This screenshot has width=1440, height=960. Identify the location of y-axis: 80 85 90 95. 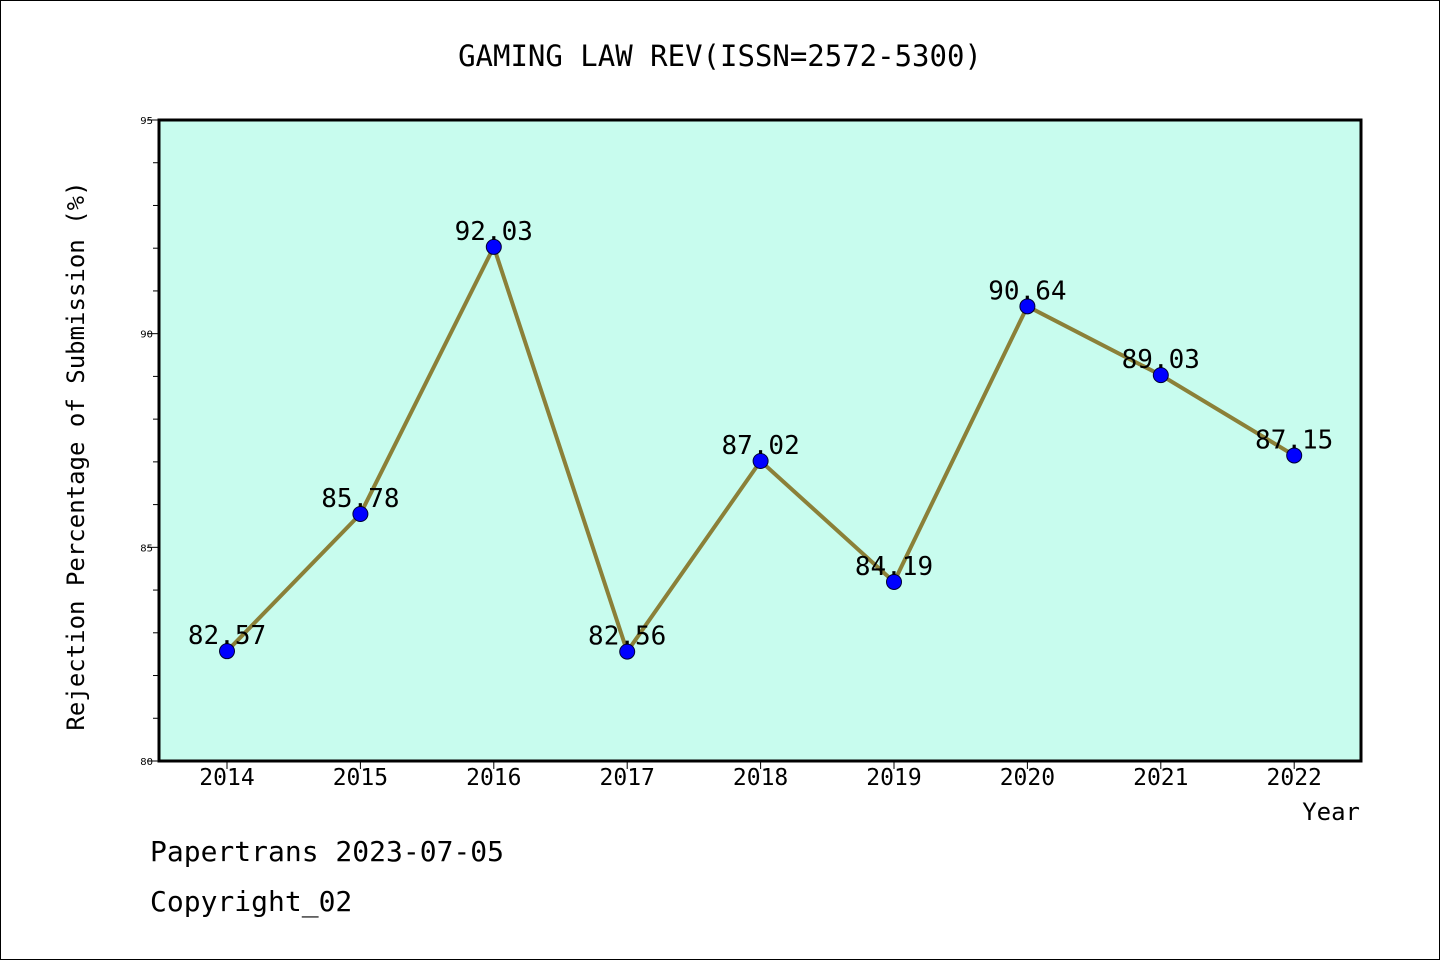
(149, 442).